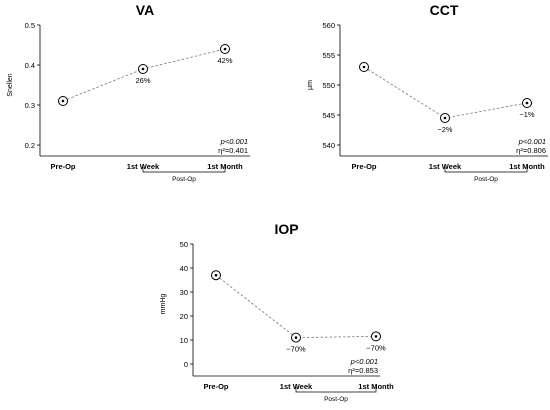 This screenshot has height=410, width=550. I want to click on va-point-label: 26%, so click(142, 80).